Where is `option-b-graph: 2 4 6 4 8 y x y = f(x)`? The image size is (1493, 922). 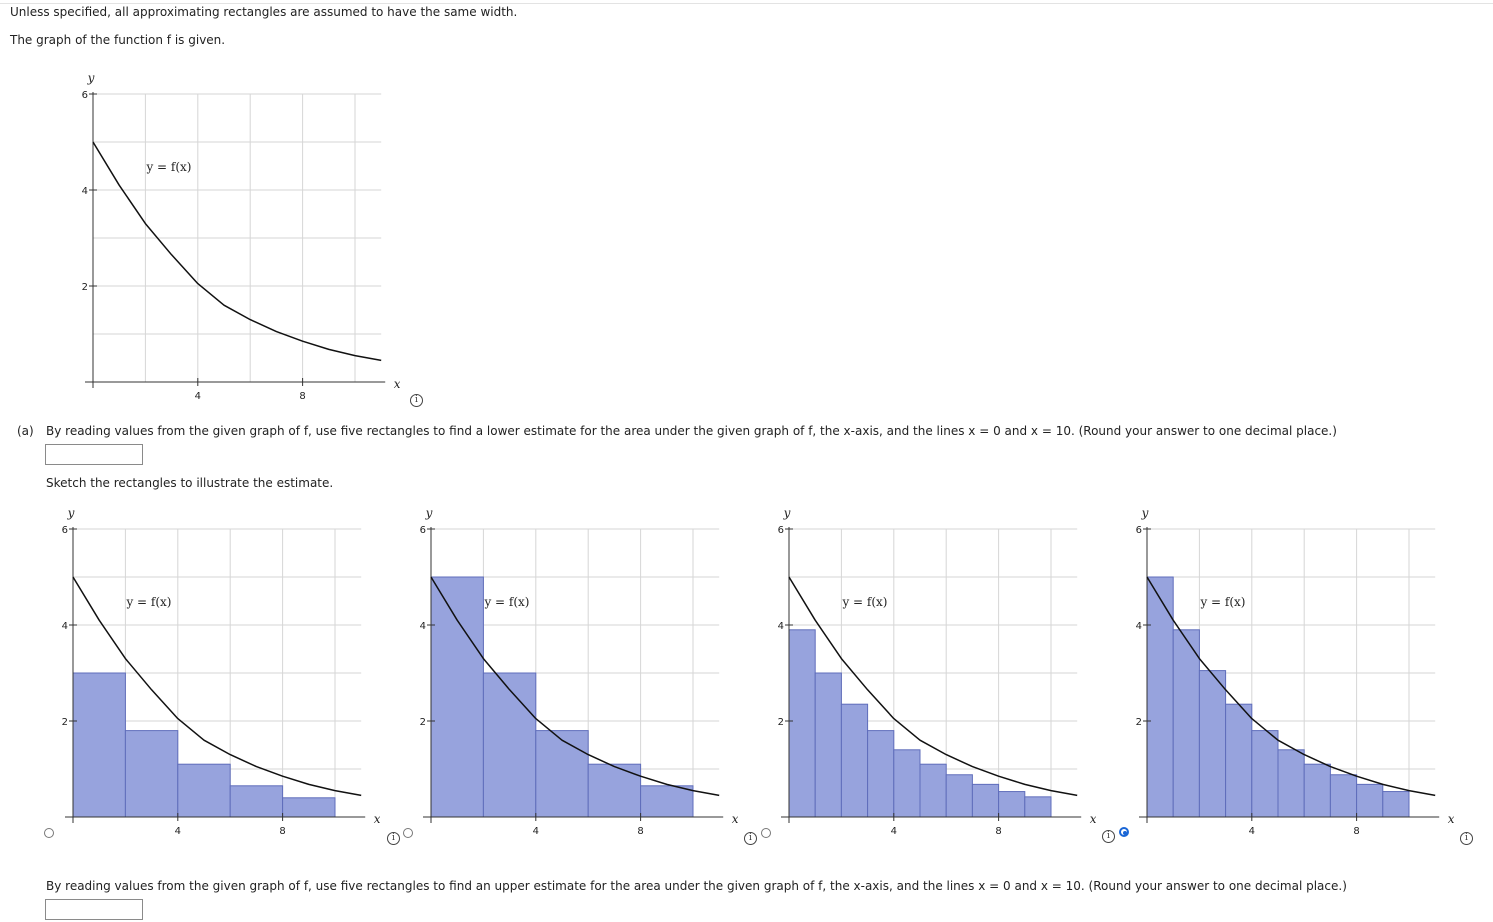 option-b-graph: 2 4 6 4 8 y x y = f(x) is located at coordinates (579, 671).